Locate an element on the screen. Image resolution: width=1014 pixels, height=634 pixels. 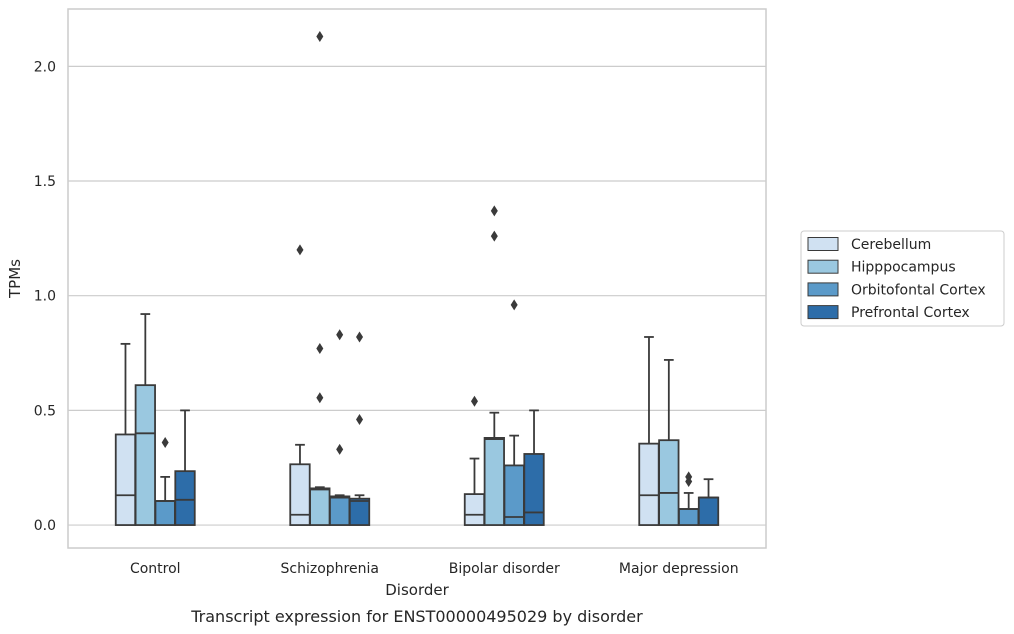
x-tick-label: Major depression is located at coordinates (679, 569).